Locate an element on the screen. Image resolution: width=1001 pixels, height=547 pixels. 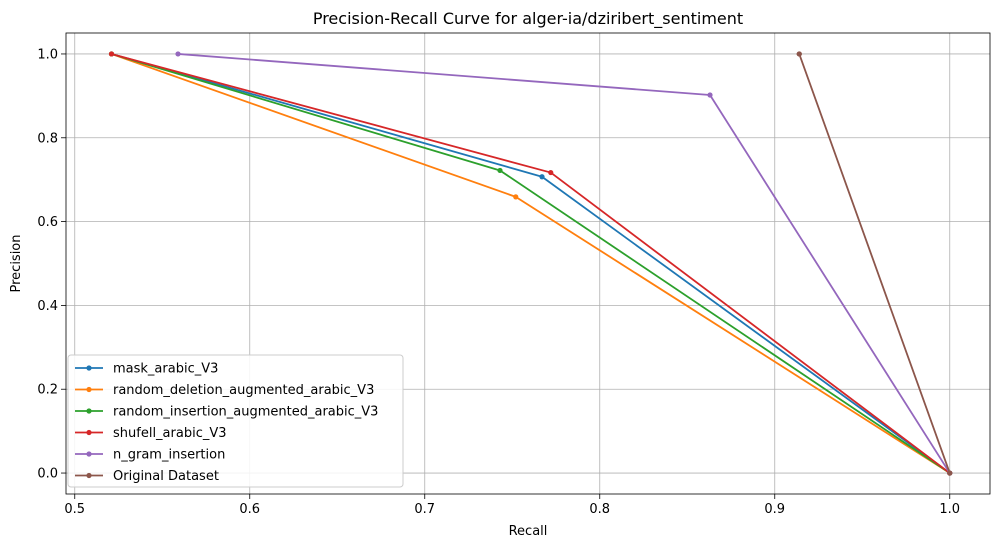
y-tick-label: 0.2 is located at coordinates (47, 390).